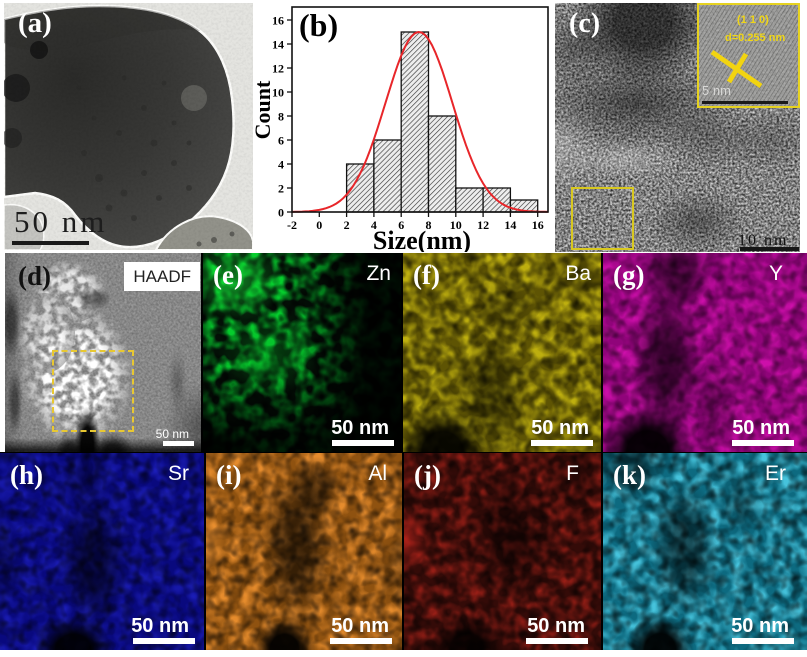 This screenshot has height=657, width=807. Describe the element at coordinates (422, 239) in the screenshot. I see `svg-text: Size(nm)` at that location.